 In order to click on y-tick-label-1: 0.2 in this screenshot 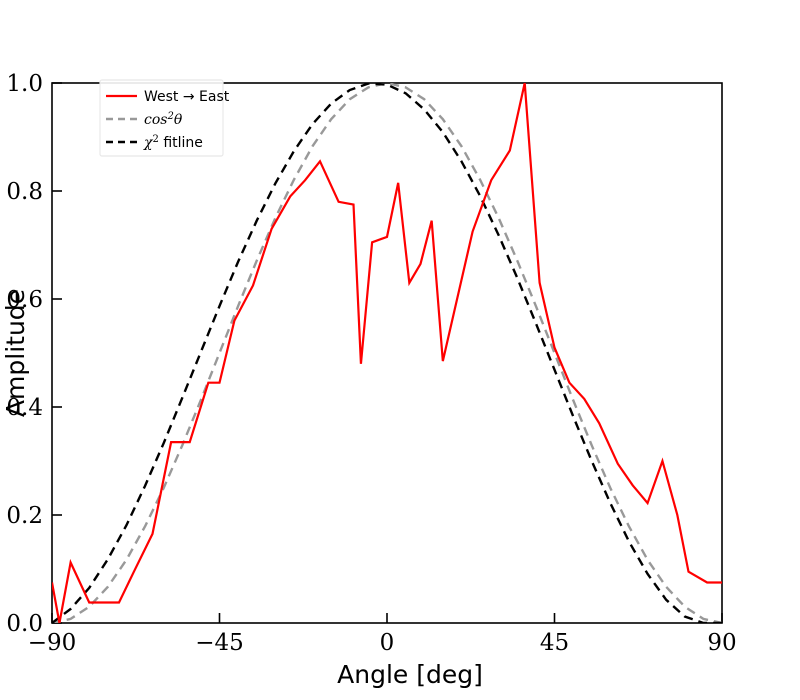, I will do `click(24, 516)`.